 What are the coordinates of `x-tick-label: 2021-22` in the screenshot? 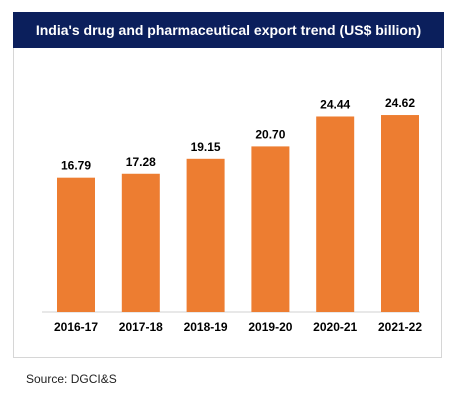 It's located at (400, 327).